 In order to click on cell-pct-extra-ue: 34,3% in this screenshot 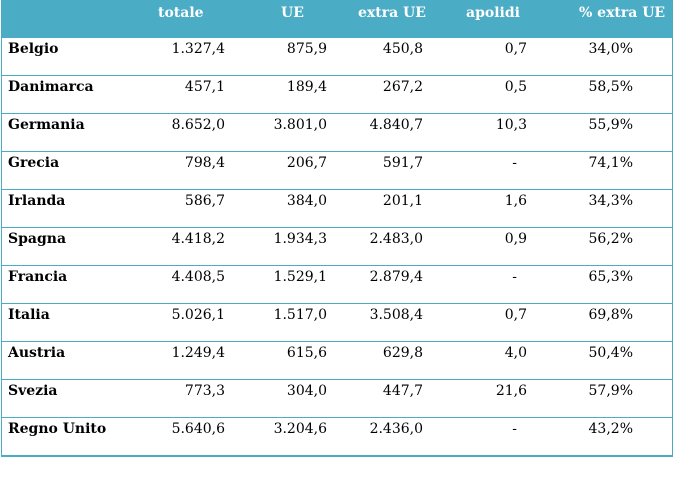, I will do `click(610, 201)`.